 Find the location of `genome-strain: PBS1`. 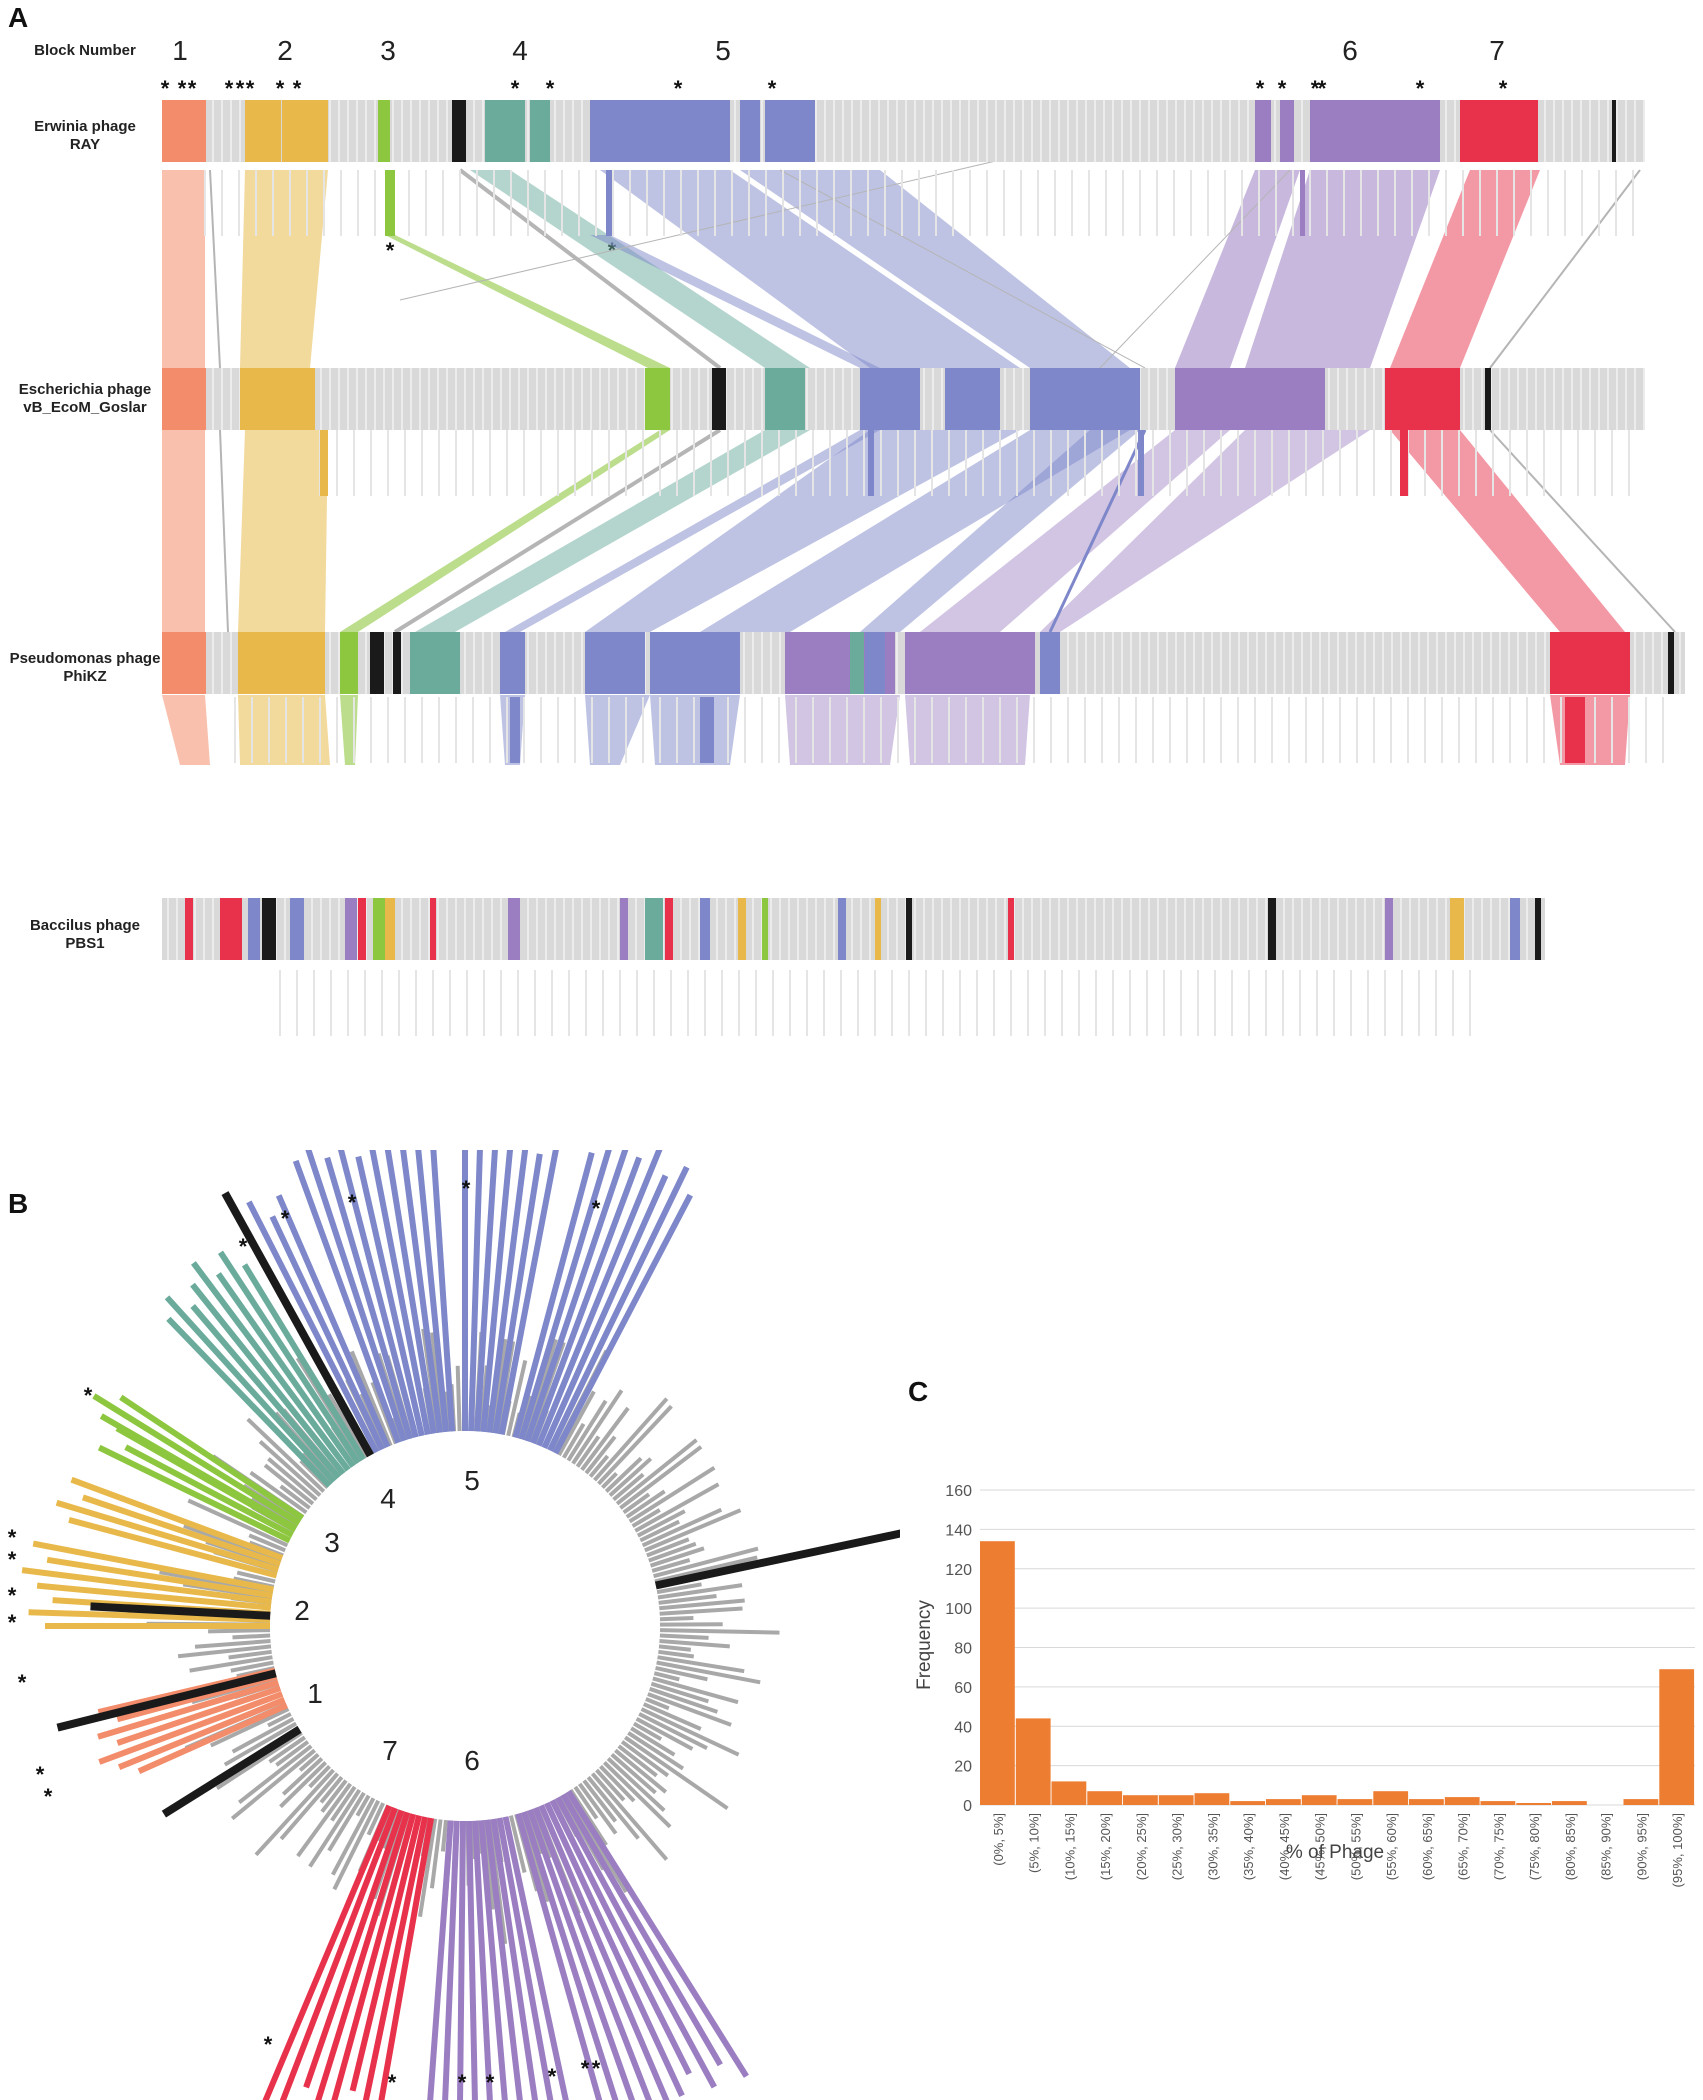

genome-strain: PBS1 is located at coordinates (85, 943).